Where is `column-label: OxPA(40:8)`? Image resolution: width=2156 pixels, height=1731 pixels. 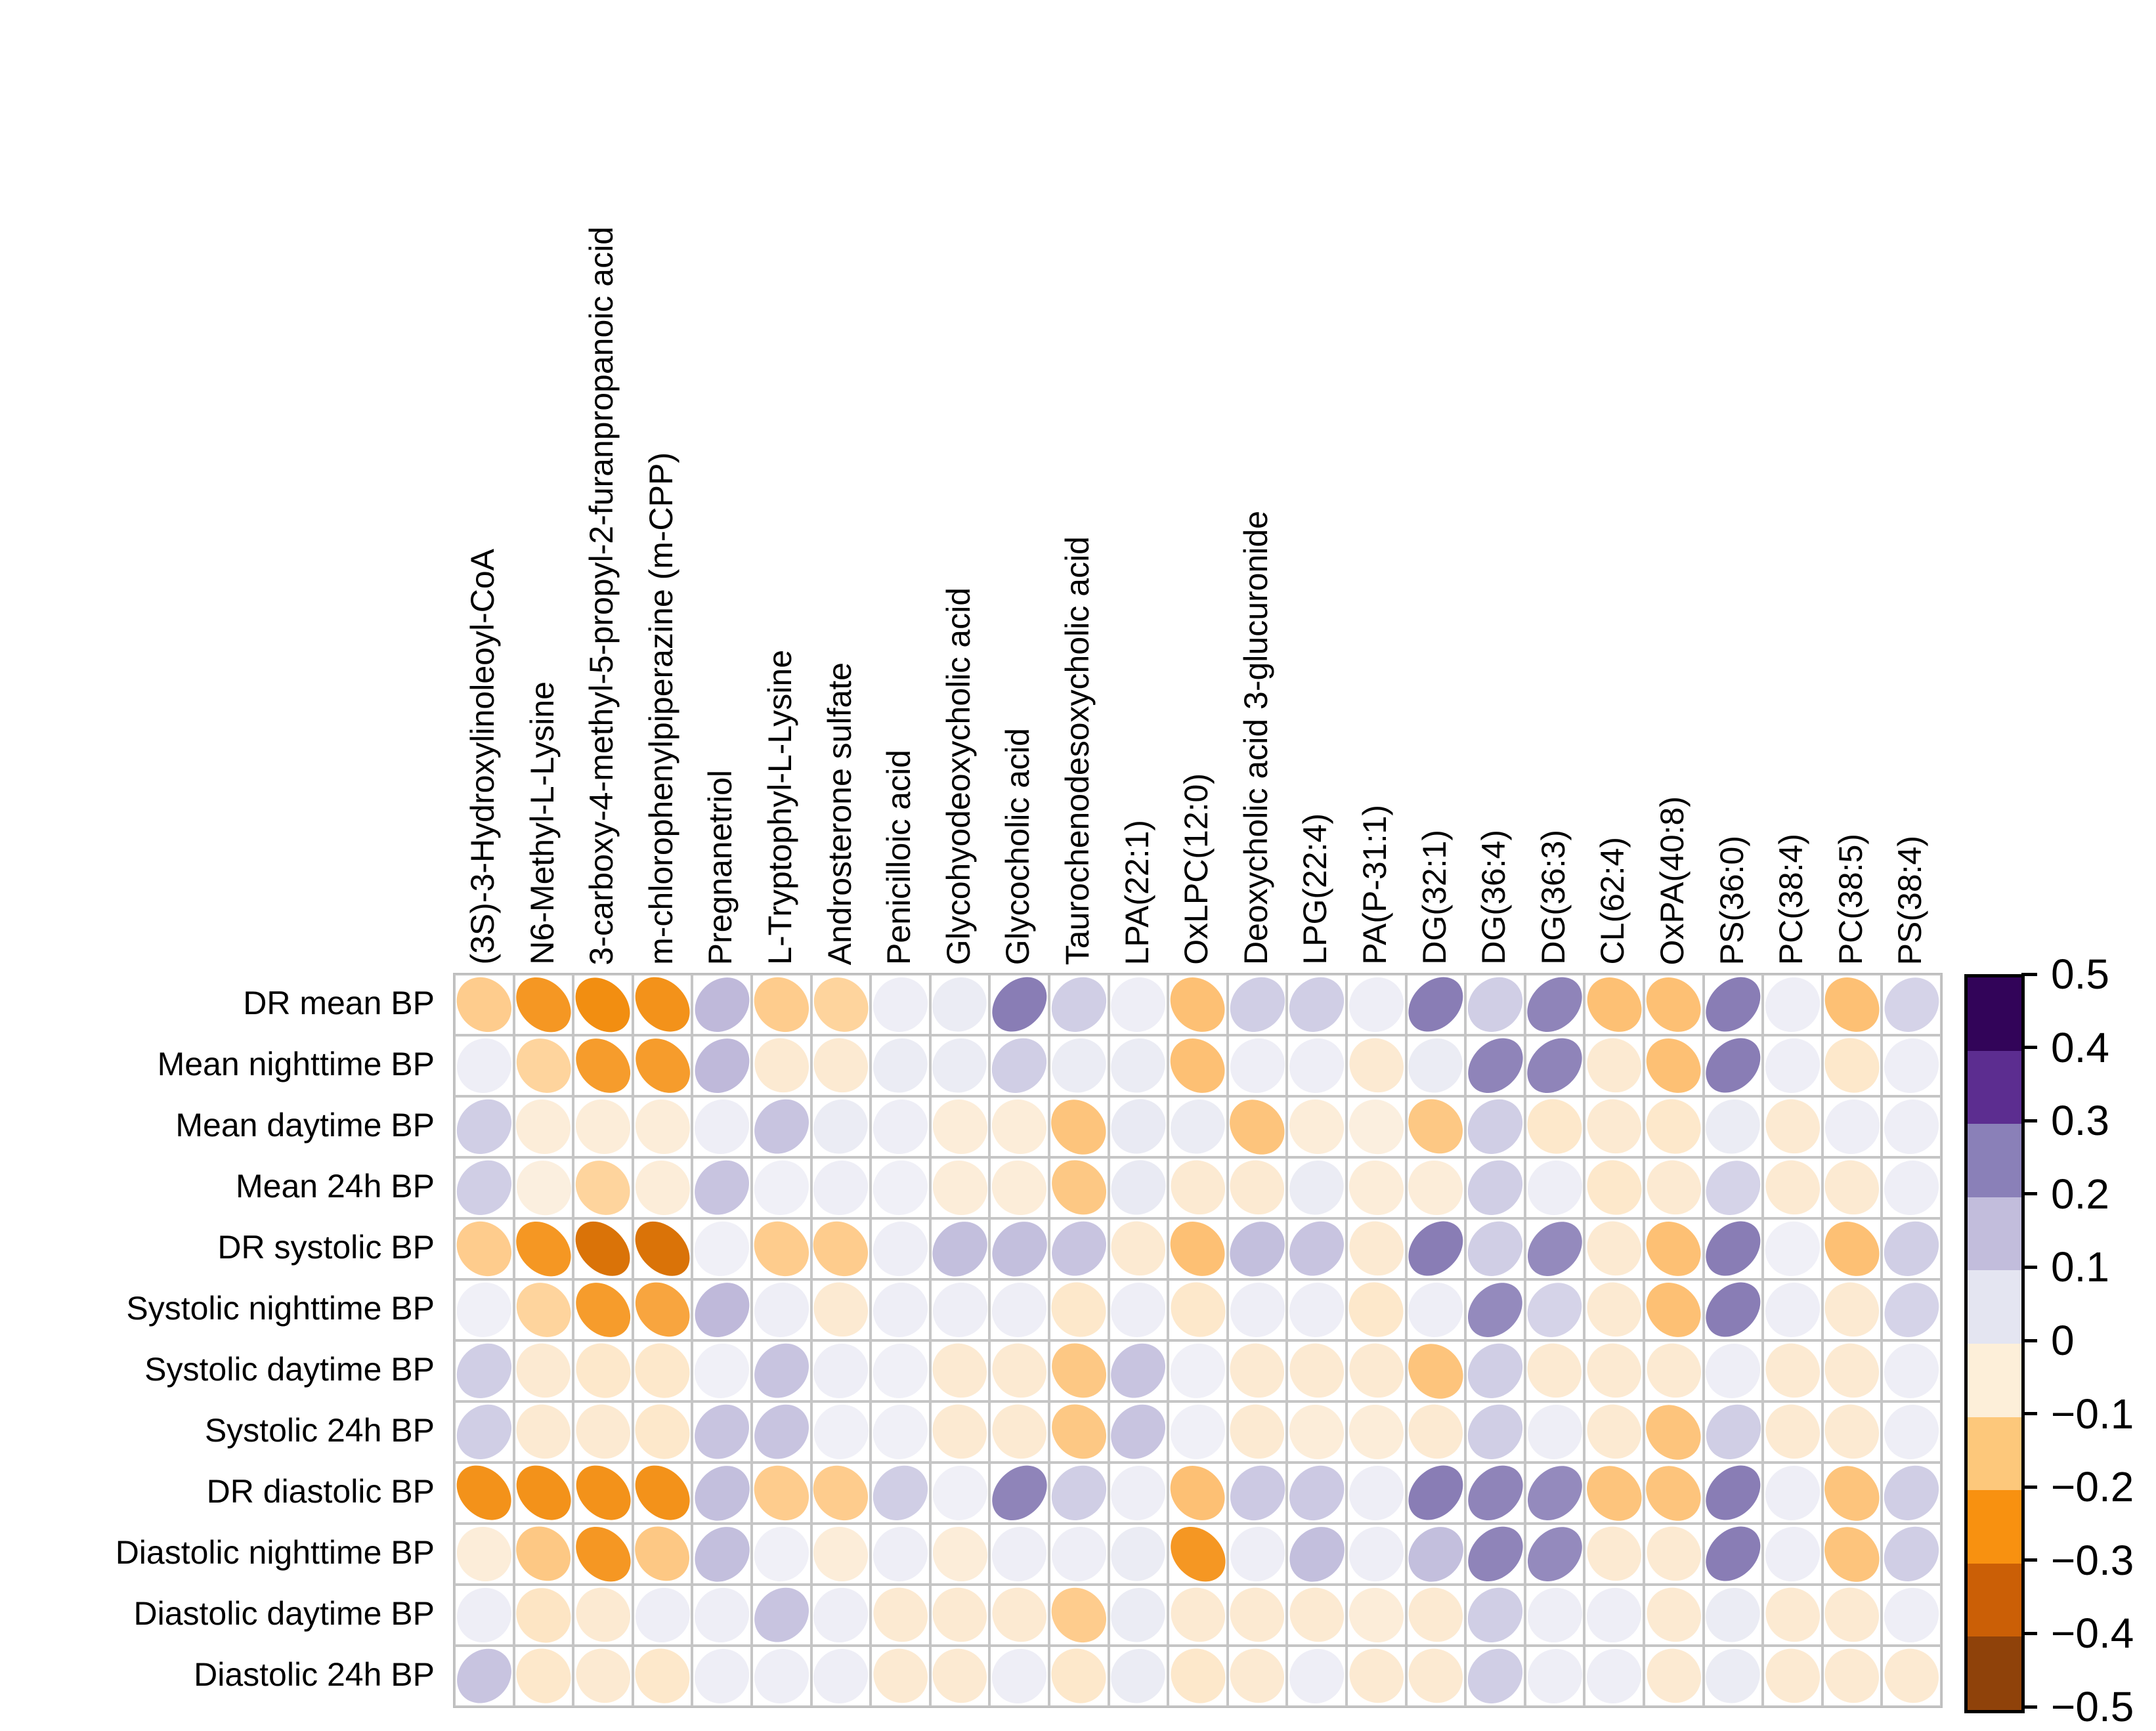 column-label: OxPA(40:8) is located at coordinates (1673, 881).